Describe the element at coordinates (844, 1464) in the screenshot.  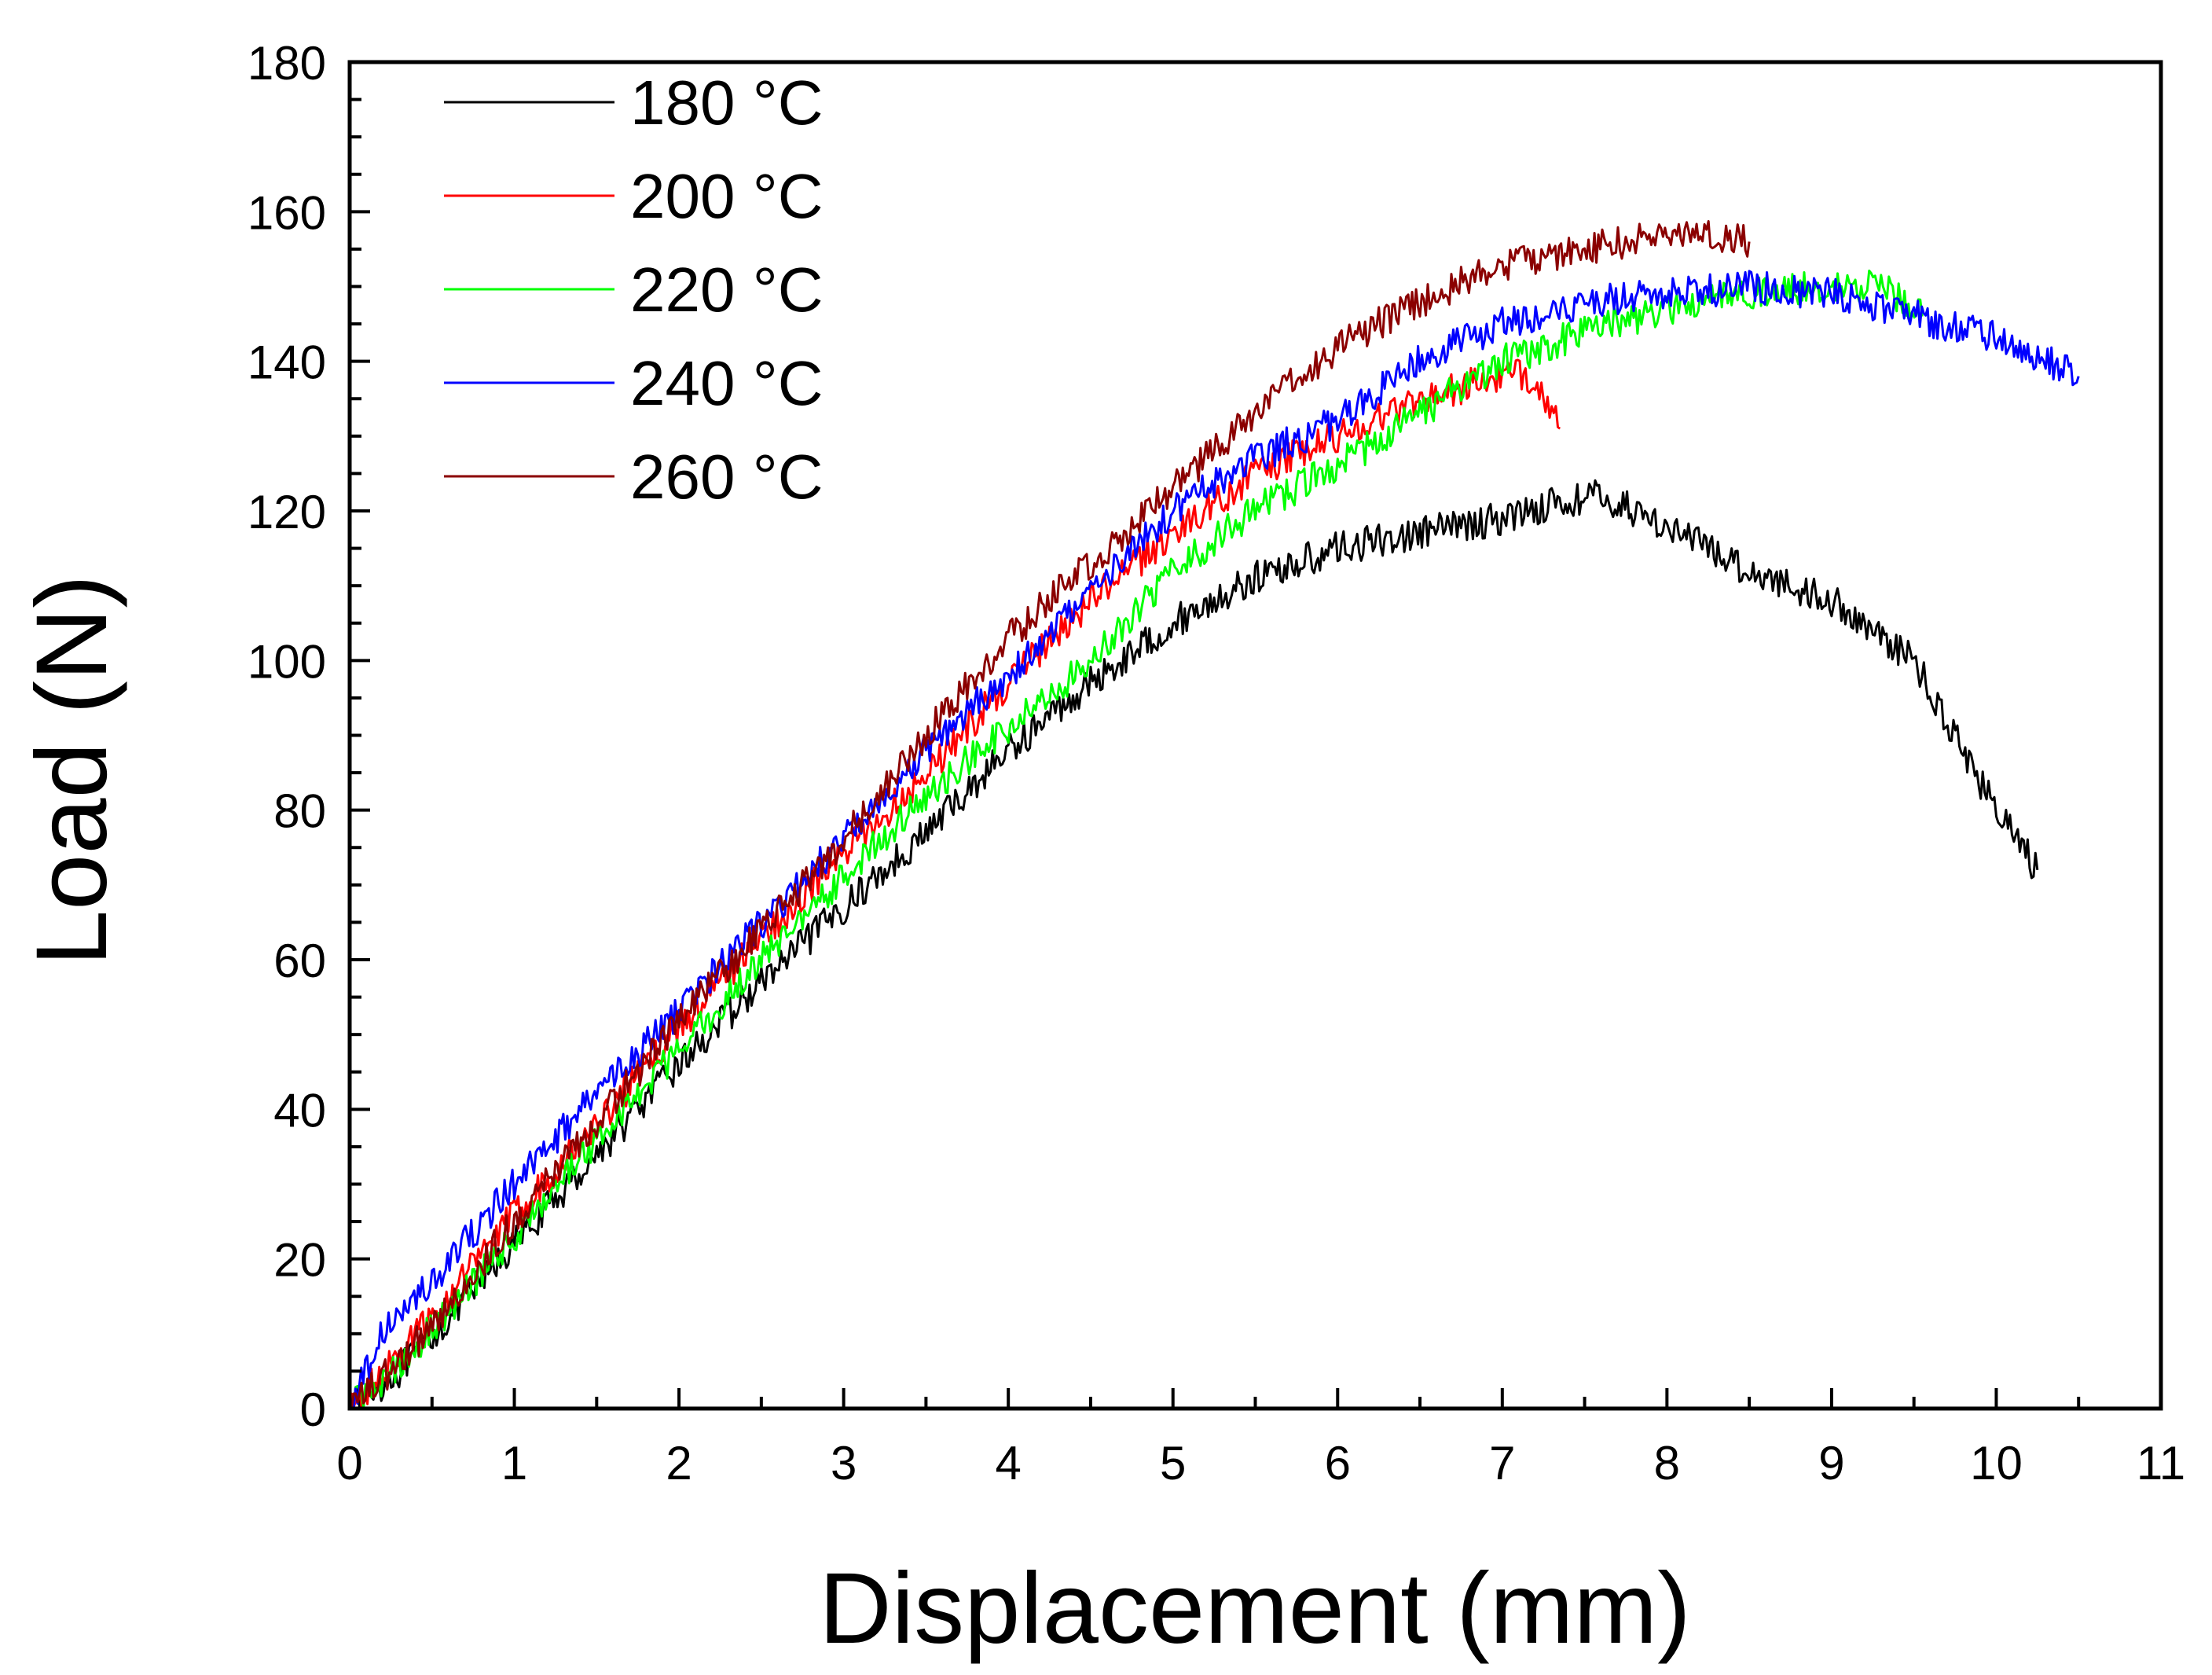
I see `x-tick-label: 3` at that location.